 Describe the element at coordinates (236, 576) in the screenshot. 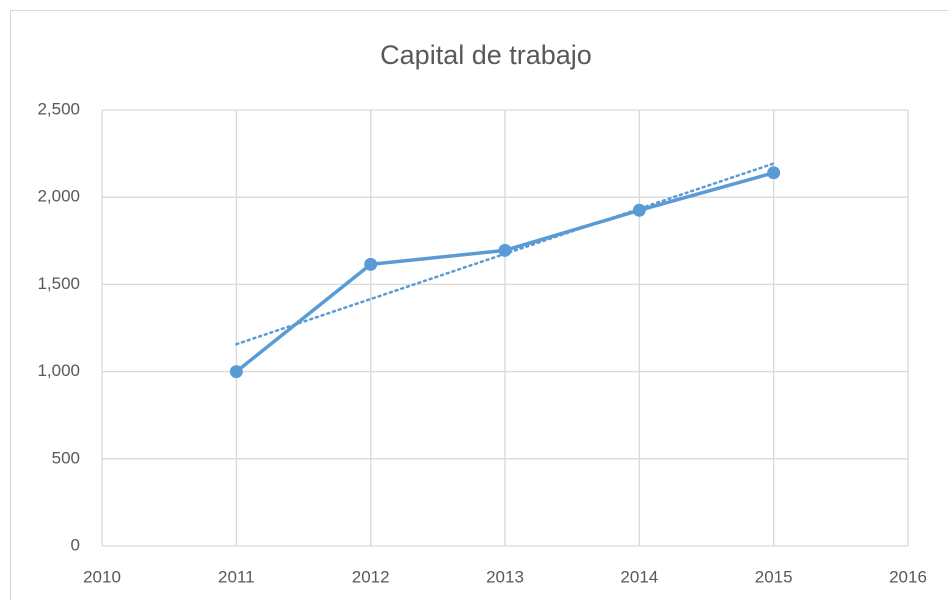

I see `x-tick-label: 2011` at that location.